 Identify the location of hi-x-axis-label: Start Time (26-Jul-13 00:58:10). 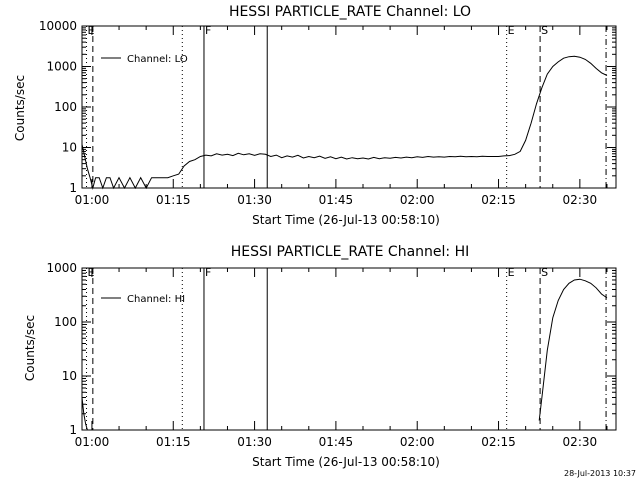
(346, 462).